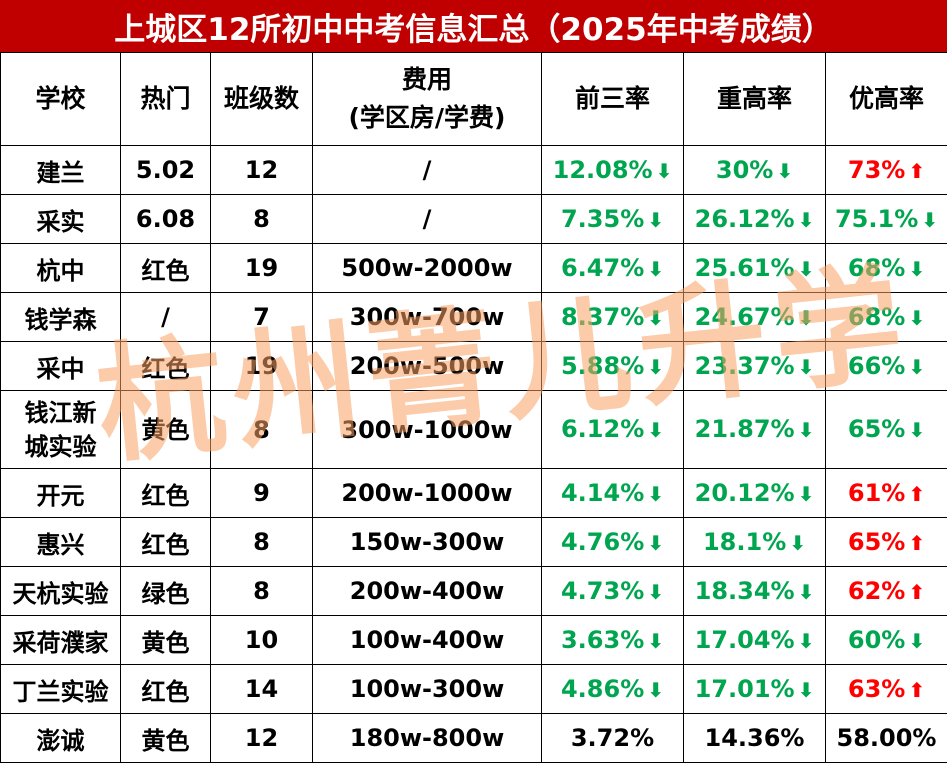  Describe the element at coordinates (613, 591) in the screenshot. I see `cell-top3: 4.73%⬇` at that location.